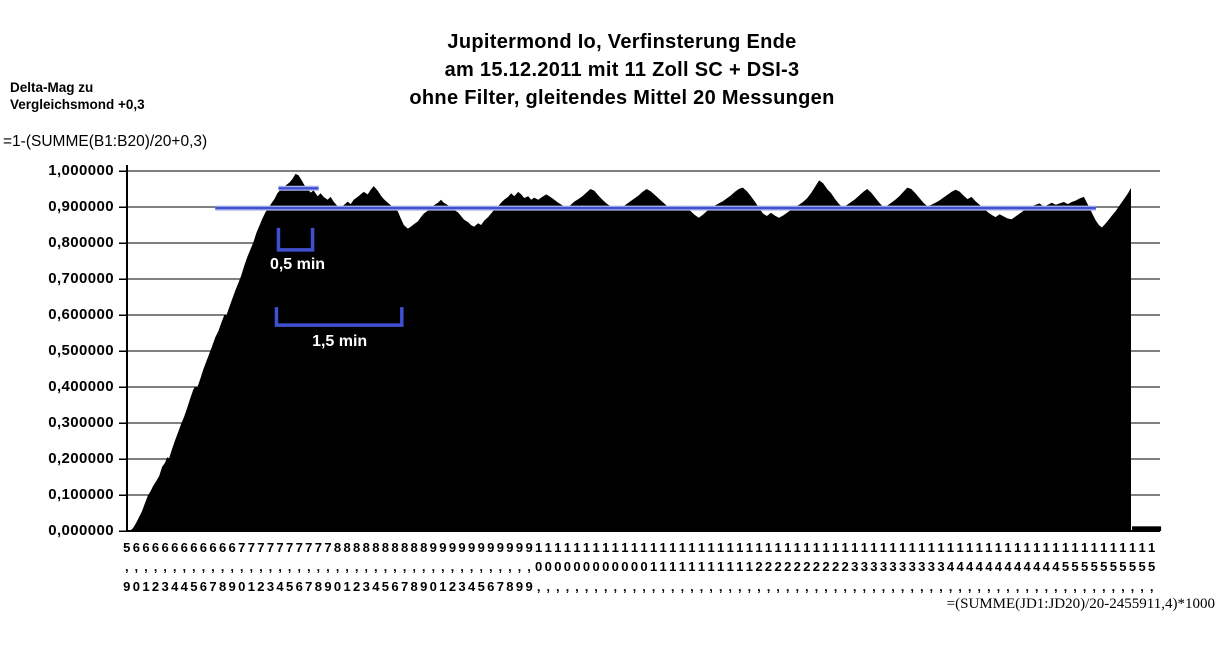 The width and height of the screenshot is (1224, 666). Describe the element at coordinates (81, 242) in the screenshot. I see `y-tick-label: 0,800000` at that location.